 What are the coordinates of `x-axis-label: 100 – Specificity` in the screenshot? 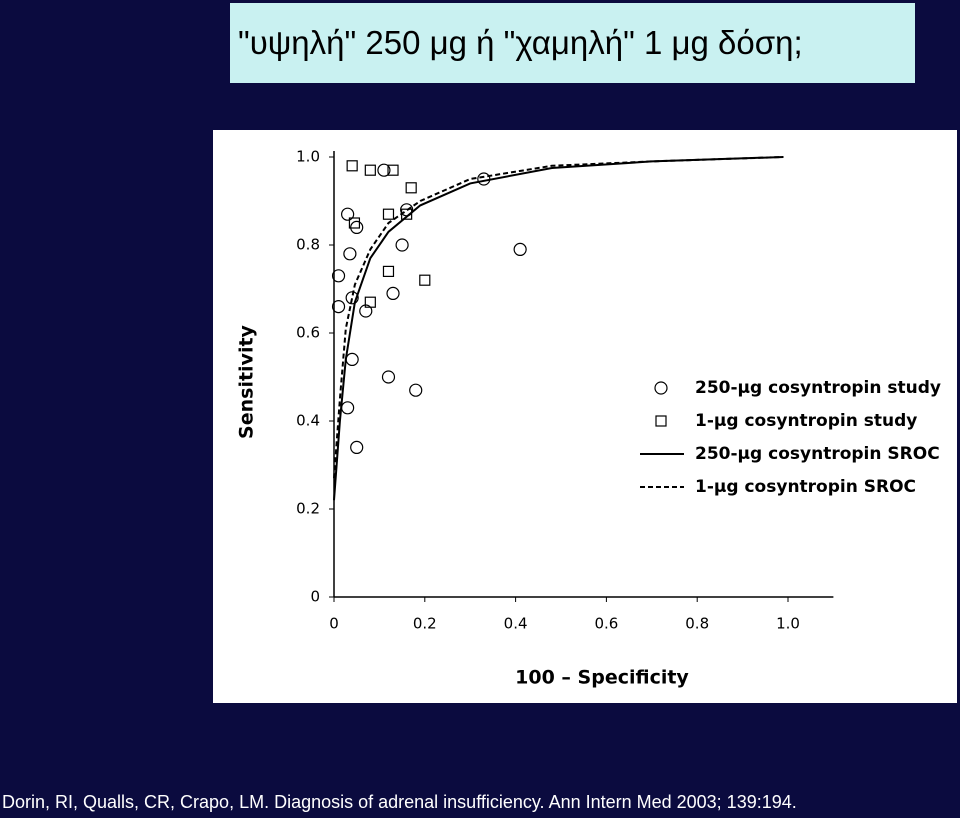 It's located at (602, 678).